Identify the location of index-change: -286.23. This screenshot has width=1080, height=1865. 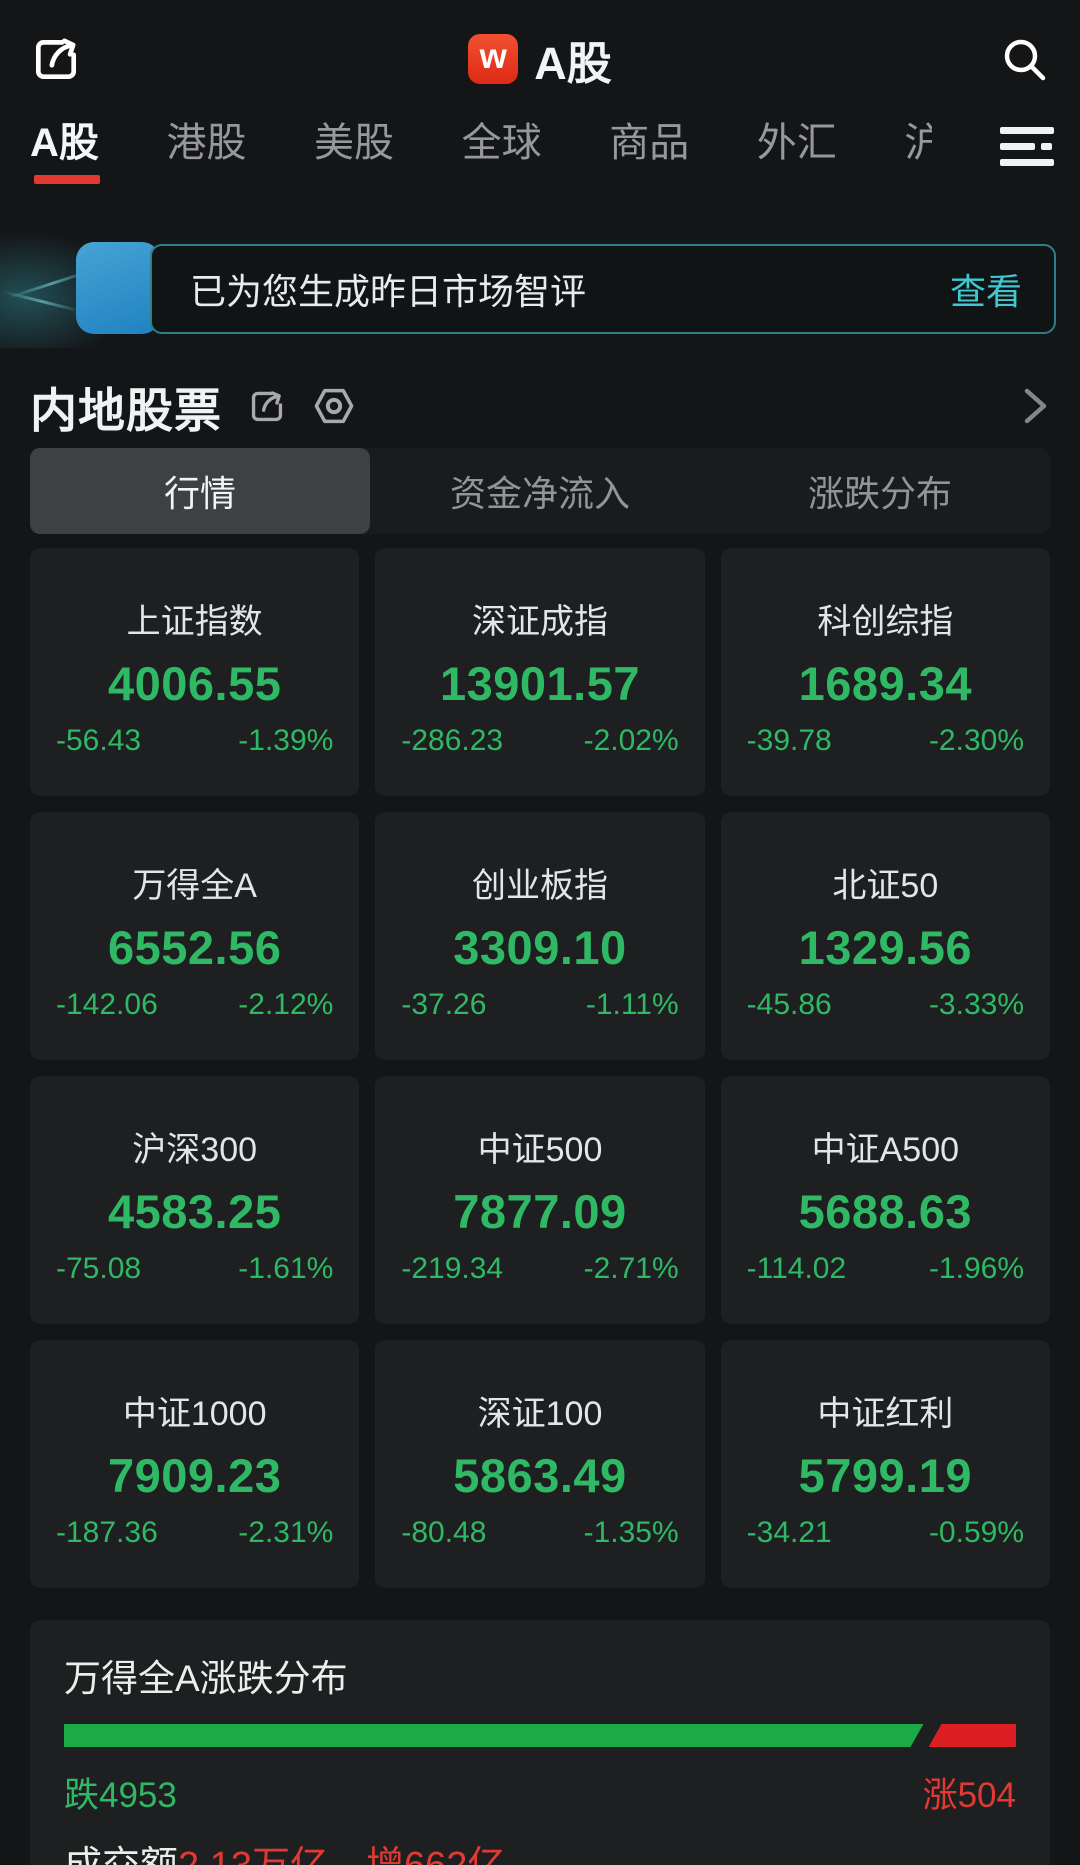
(452, 740).